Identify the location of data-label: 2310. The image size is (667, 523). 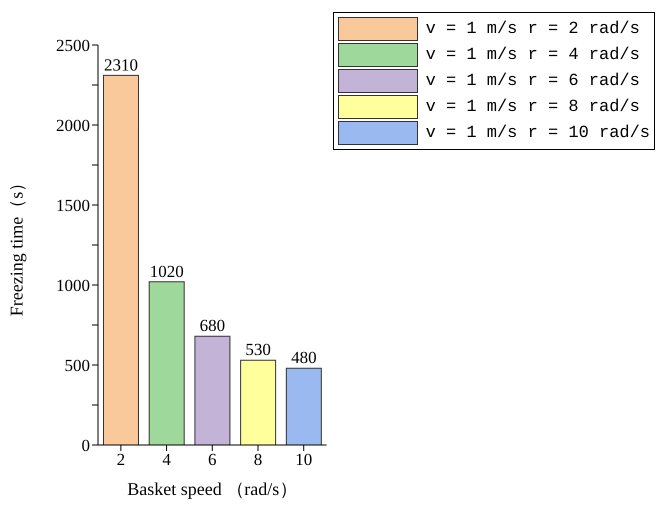
(121, 64).